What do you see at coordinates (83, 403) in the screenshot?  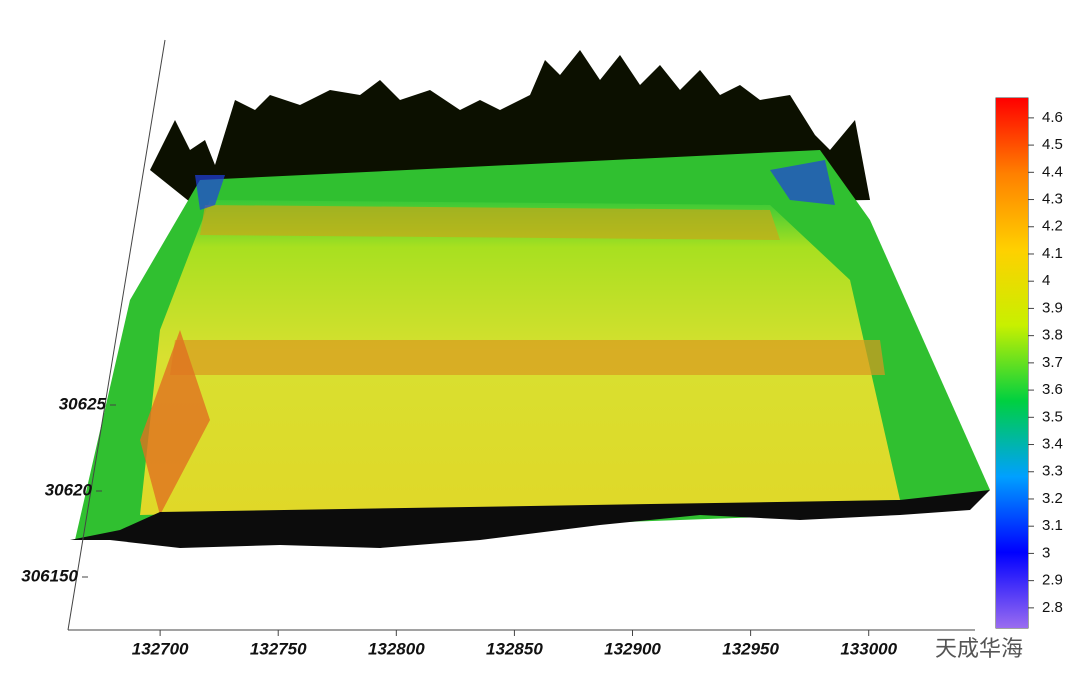 I see `y-tick-label: 30625` at bounding box center [83, 403].